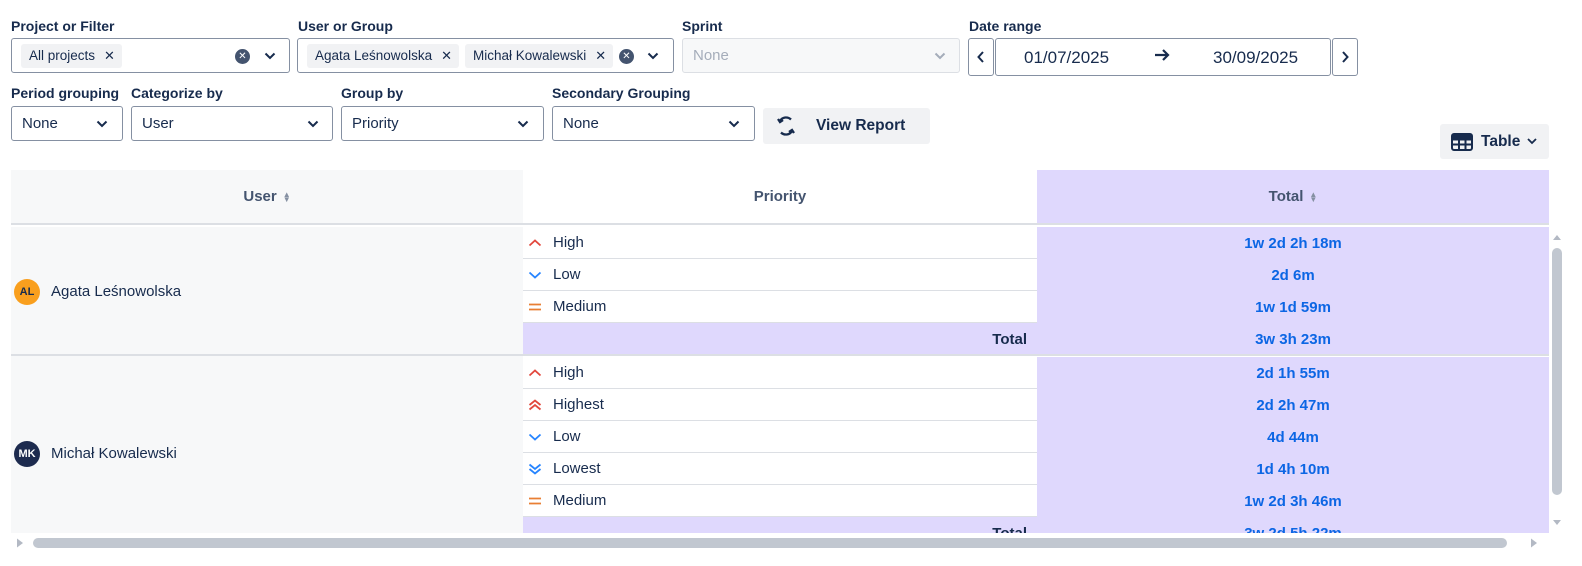 This screenshot has height=566, width=1582. I want to click on total-link: 4d 44m, so click(1293, 437).